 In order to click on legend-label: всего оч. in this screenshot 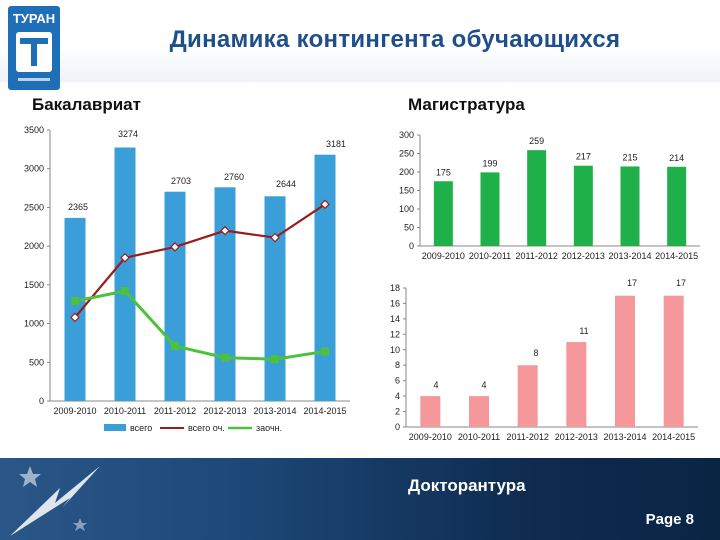, I will do `click(206, 428)`.